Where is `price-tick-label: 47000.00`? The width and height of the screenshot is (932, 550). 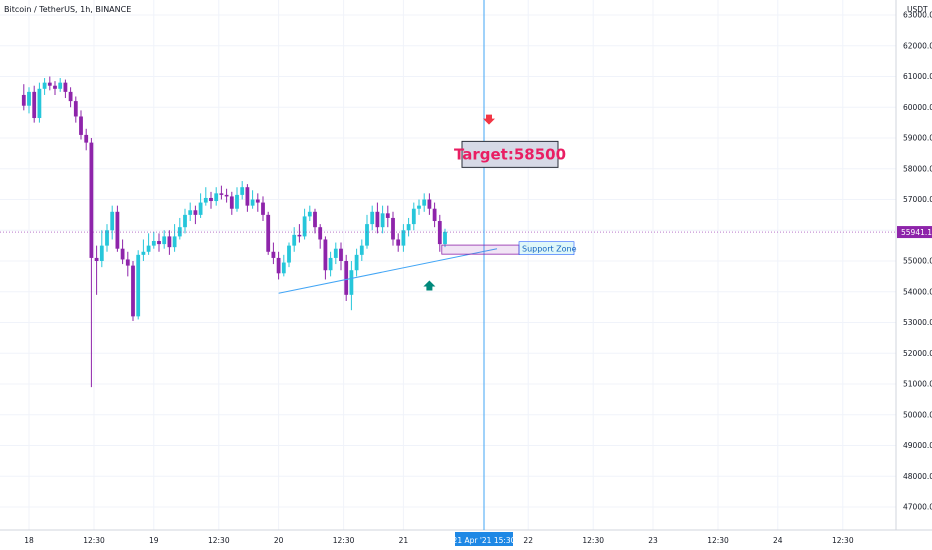
price-tick-label: 47000.00 is located at coordinates (917, 507).